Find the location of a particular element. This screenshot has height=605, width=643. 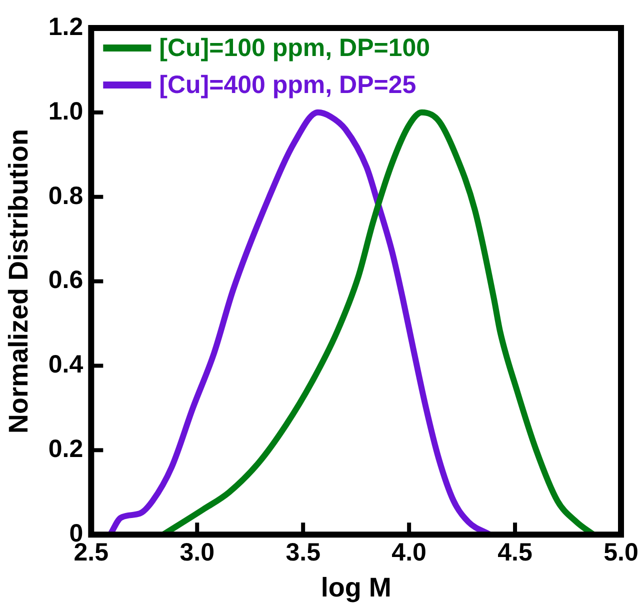

x-tick-label: 5.0 is located at coordinates (621, 552).